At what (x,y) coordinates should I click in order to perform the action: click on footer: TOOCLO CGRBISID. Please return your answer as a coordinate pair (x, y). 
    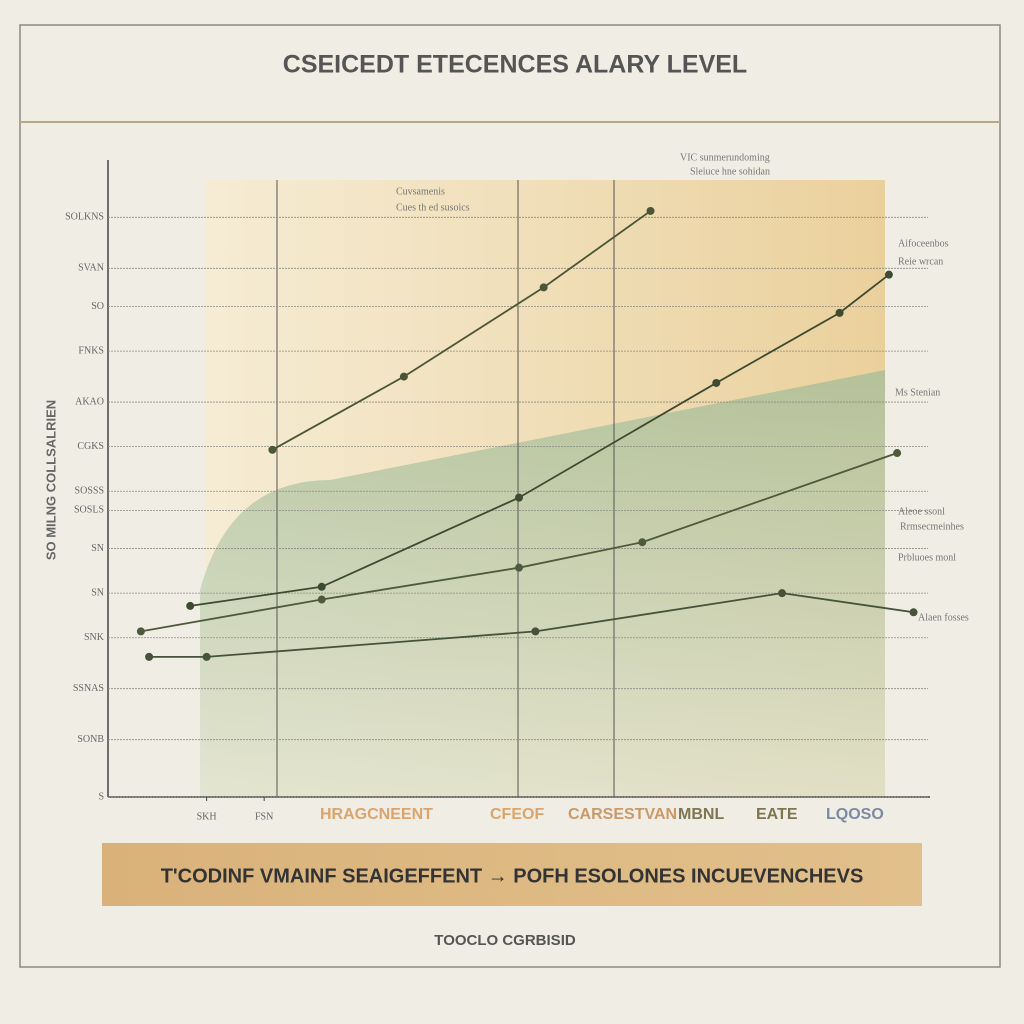
    Looking at the image, I should click on (505, 940).